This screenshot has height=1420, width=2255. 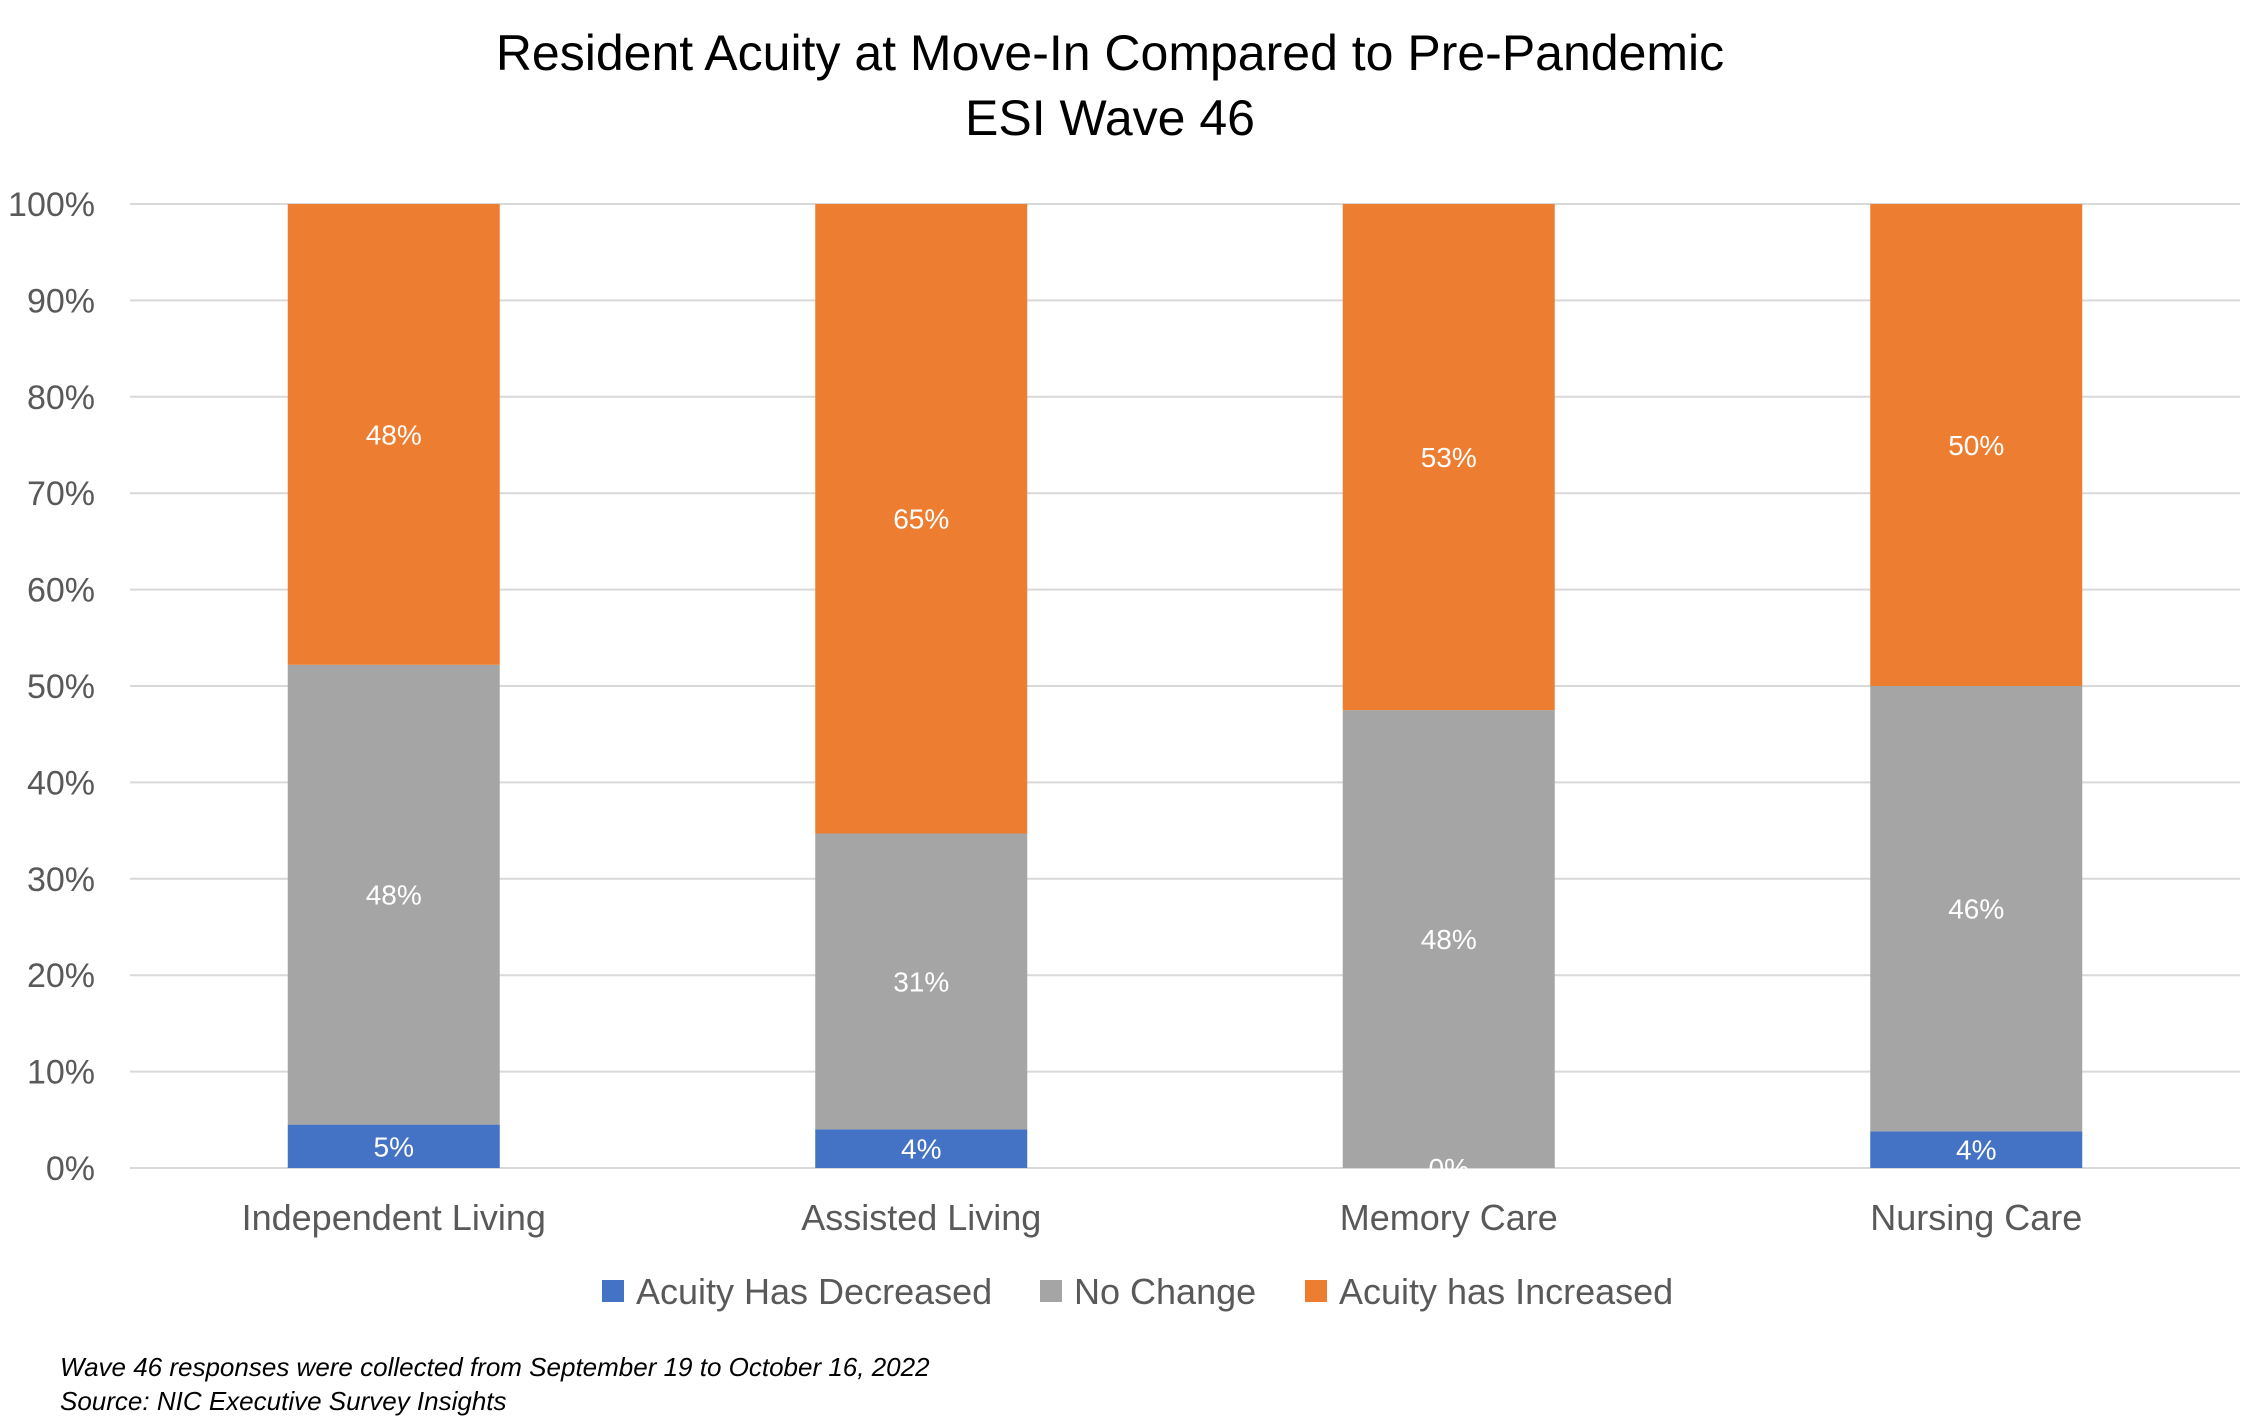 I want to click on y-tick-label: 0%, so click(x=70, y=1169).